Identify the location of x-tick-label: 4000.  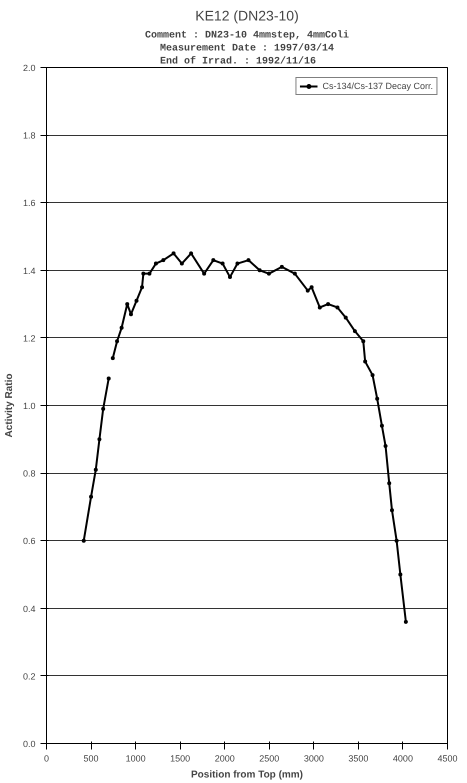
(402, 759).